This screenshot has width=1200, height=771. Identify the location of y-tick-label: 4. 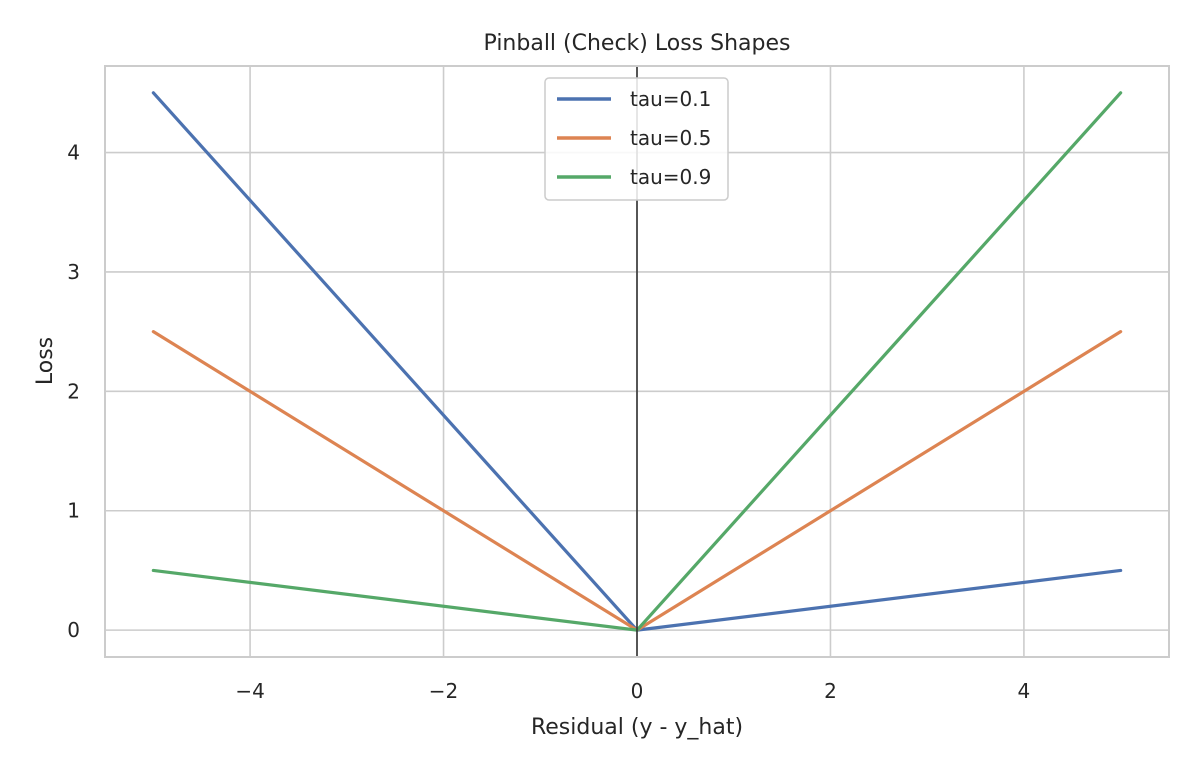
(73, 153).